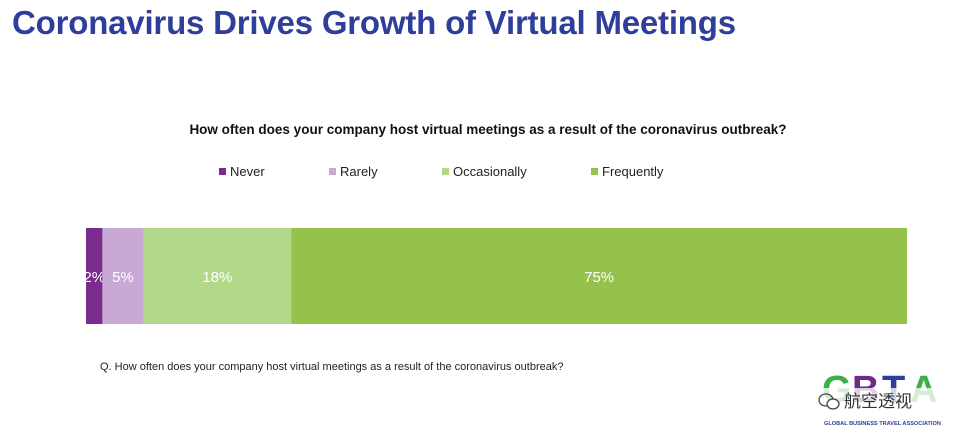 Image resolution: width=976 pixels, height=435 pixels. I want to click on legend-label-occasionally: Occasionally, so click(490, 171).